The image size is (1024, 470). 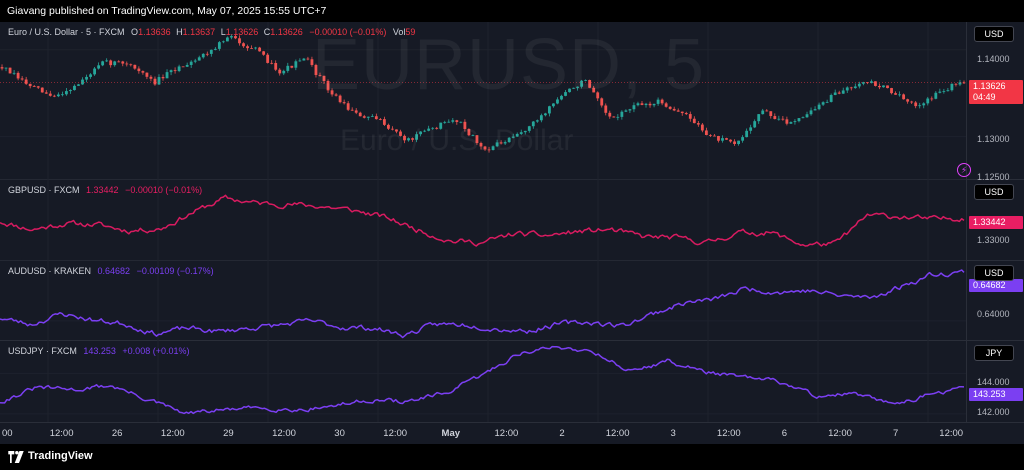 I want to click on flash-icon: ⚡, so click(x=964, y=170).